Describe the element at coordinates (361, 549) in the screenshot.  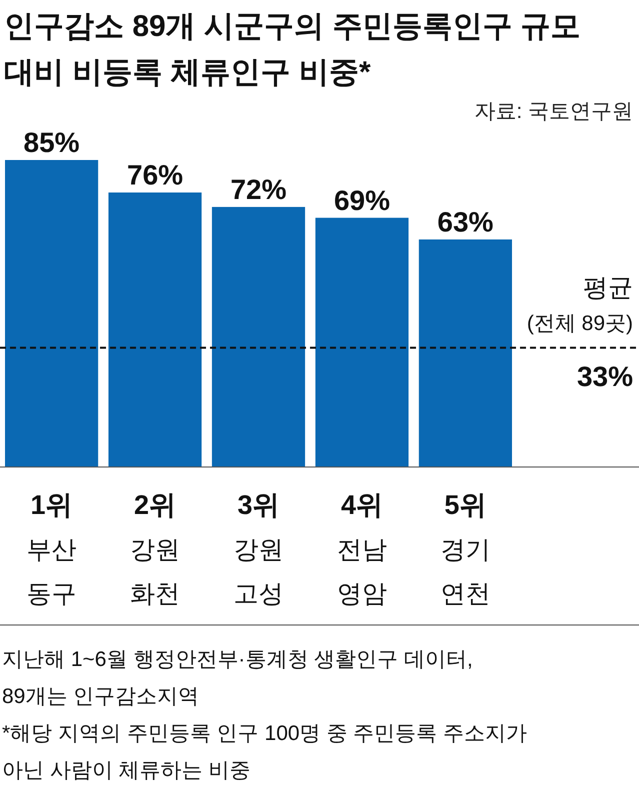
I see `x-tick-label: 4위 전남 영암` at that location.